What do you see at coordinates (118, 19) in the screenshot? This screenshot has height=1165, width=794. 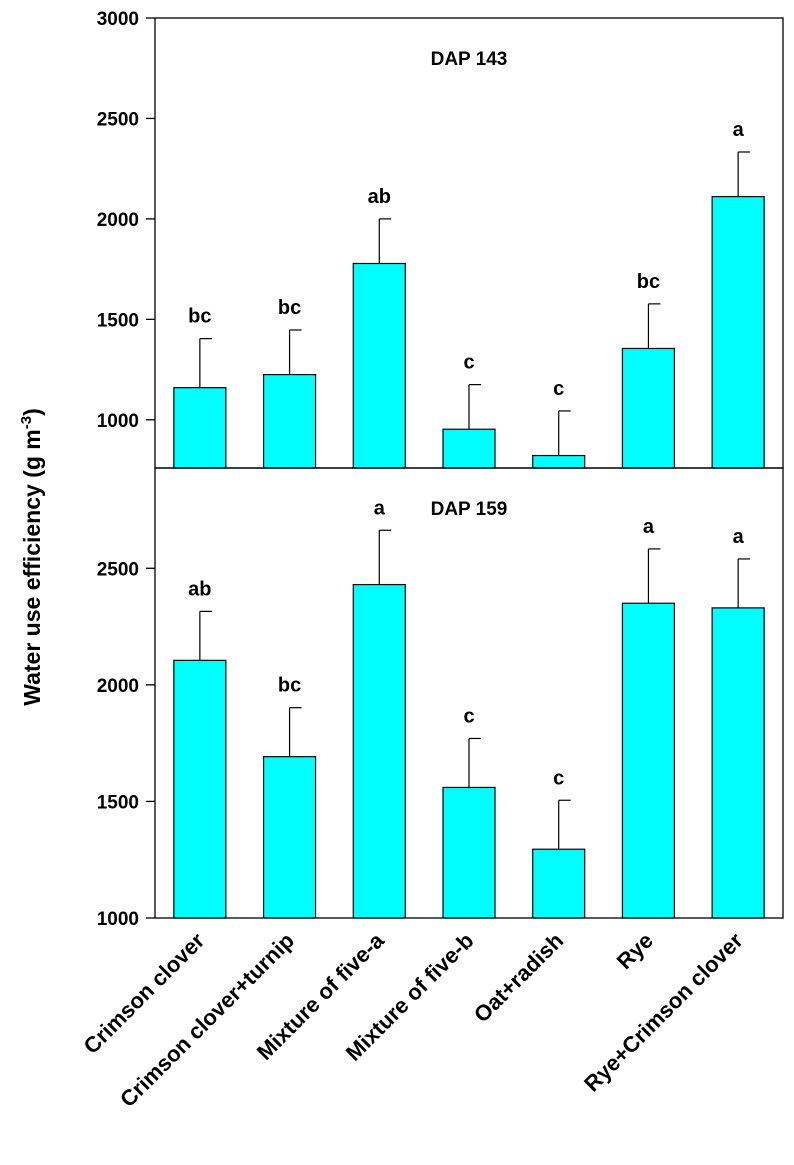 I see `y-tick-label: 3000` at bounding box center [118, 19].